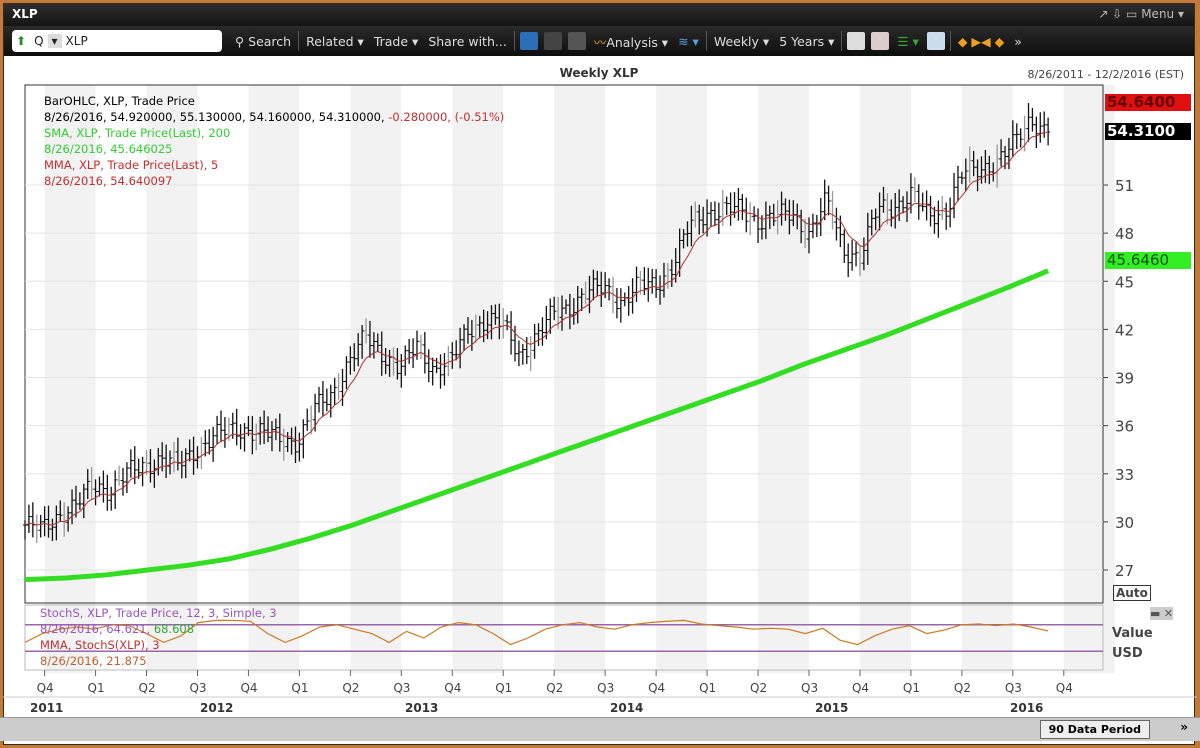 The image size is (1200, 748). Describe the element at coordinates (688, 41) in the screenshot. I see `wave-icon: ≋ ▾` at that location.